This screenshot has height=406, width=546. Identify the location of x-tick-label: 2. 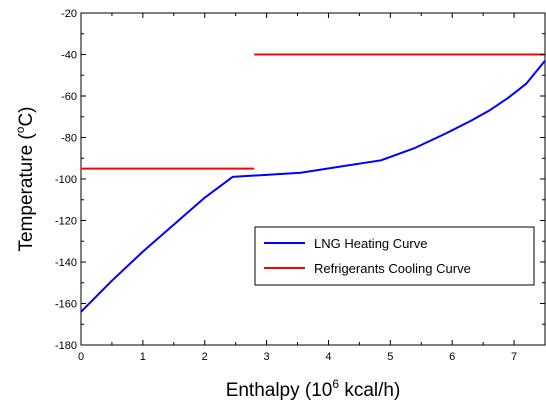
(205, 357).